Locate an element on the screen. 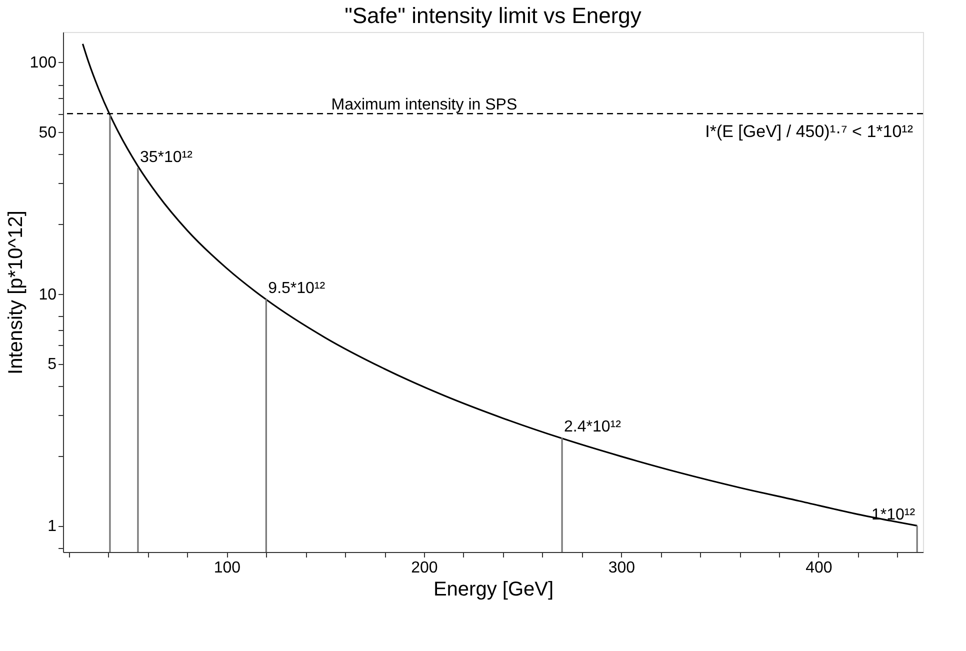 The width and height of the screenshot is (966, 651). x-tick-label: 400 is located at coordinates (819, 568).